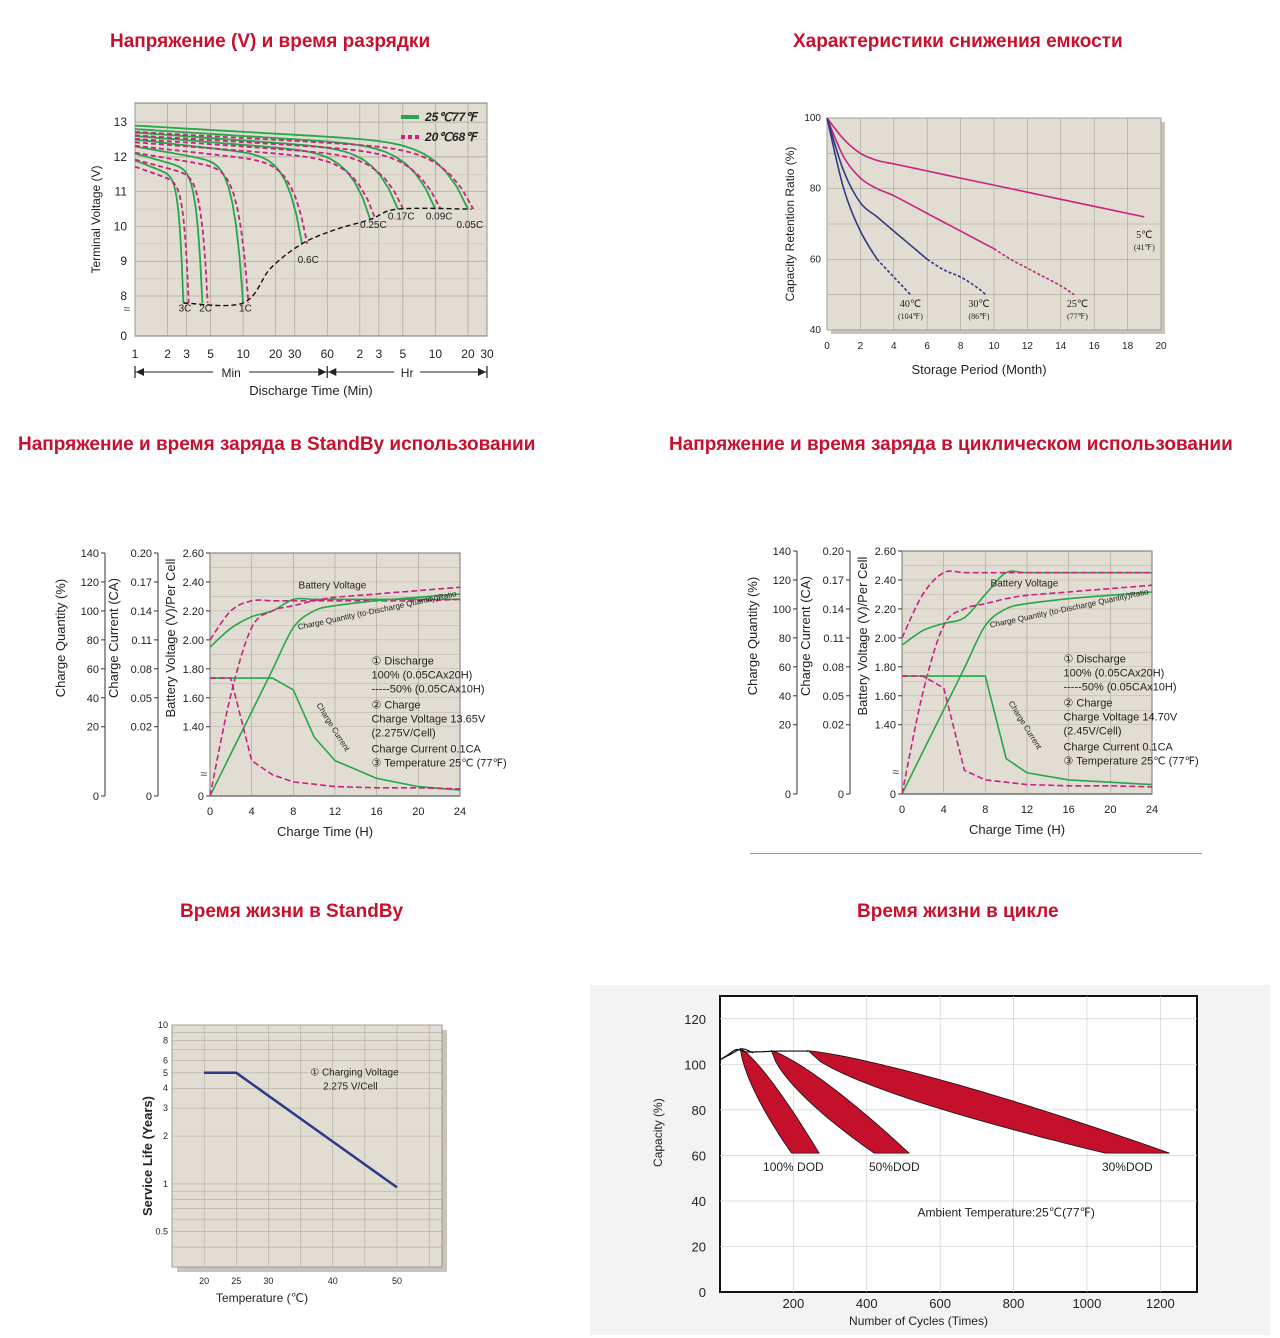 The width and height of the screenshot is (1280, 1338). I want to click on x-axis-label: Discharge Time (Min), so click(311, 390).